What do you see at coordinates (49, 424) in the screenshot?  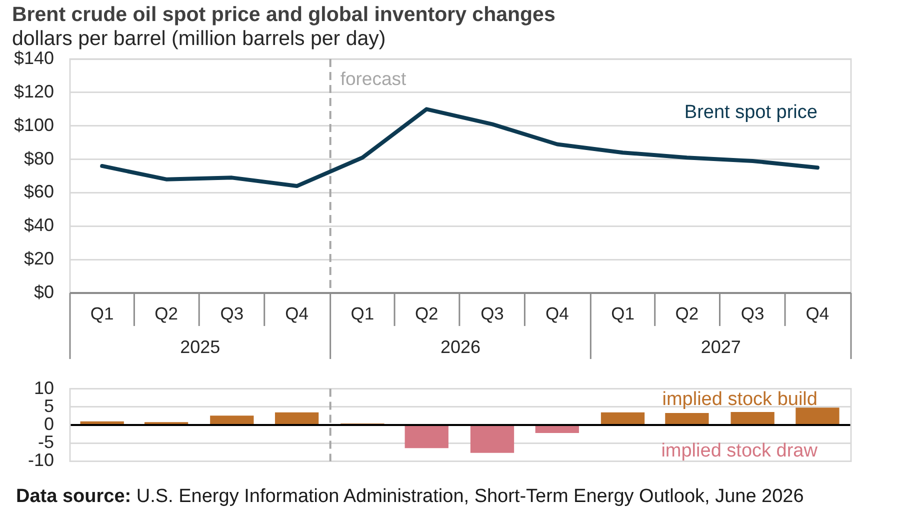 I see `y-tick-label: 0` at bounding box center [49, 424].